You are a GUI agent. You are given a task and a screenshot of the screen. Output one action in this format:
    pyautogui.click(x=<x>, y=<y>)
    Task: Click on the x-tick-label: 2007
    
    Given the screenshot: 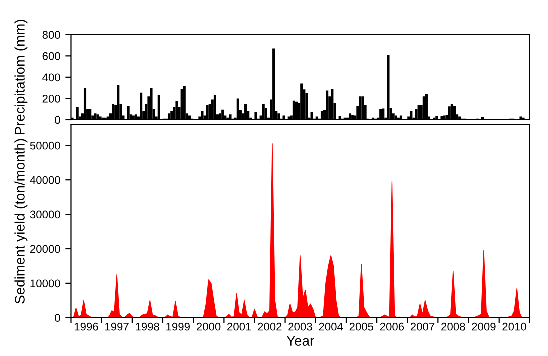 What is the action you would take?
    pyautogui.click(x=422, y=326)
    